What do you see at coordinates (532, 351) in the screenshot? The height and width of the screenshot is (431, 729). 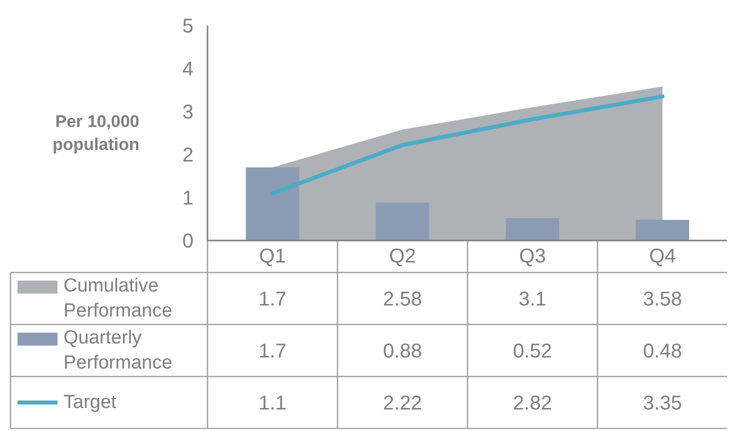 I see `data-label: 0.52` at bounding box center [532, 351].